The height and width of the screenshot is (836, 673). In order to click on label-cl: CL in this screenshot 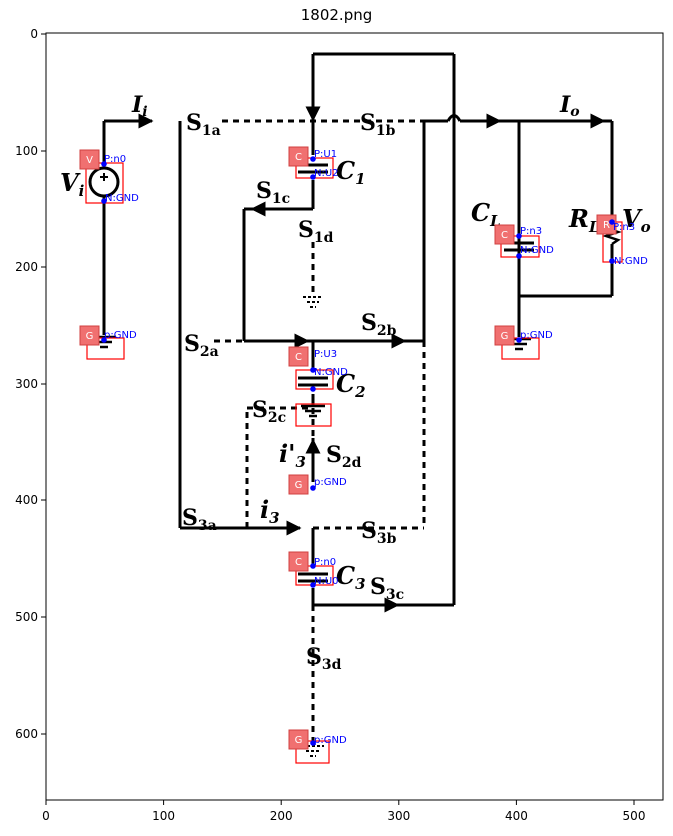, I will do `click(486, 214)`.